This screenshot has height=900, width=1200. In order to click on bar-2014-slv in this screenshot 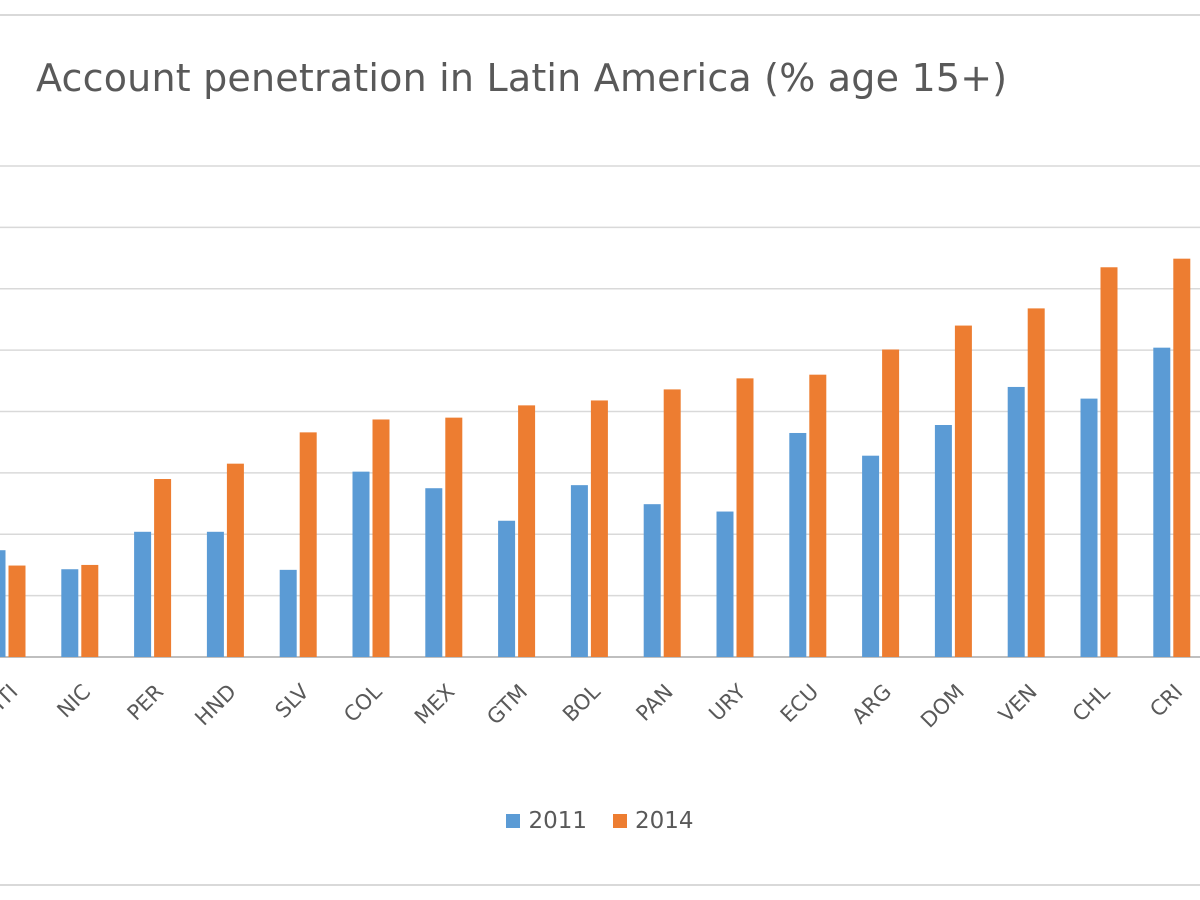, I will do `click(308, 544)`.